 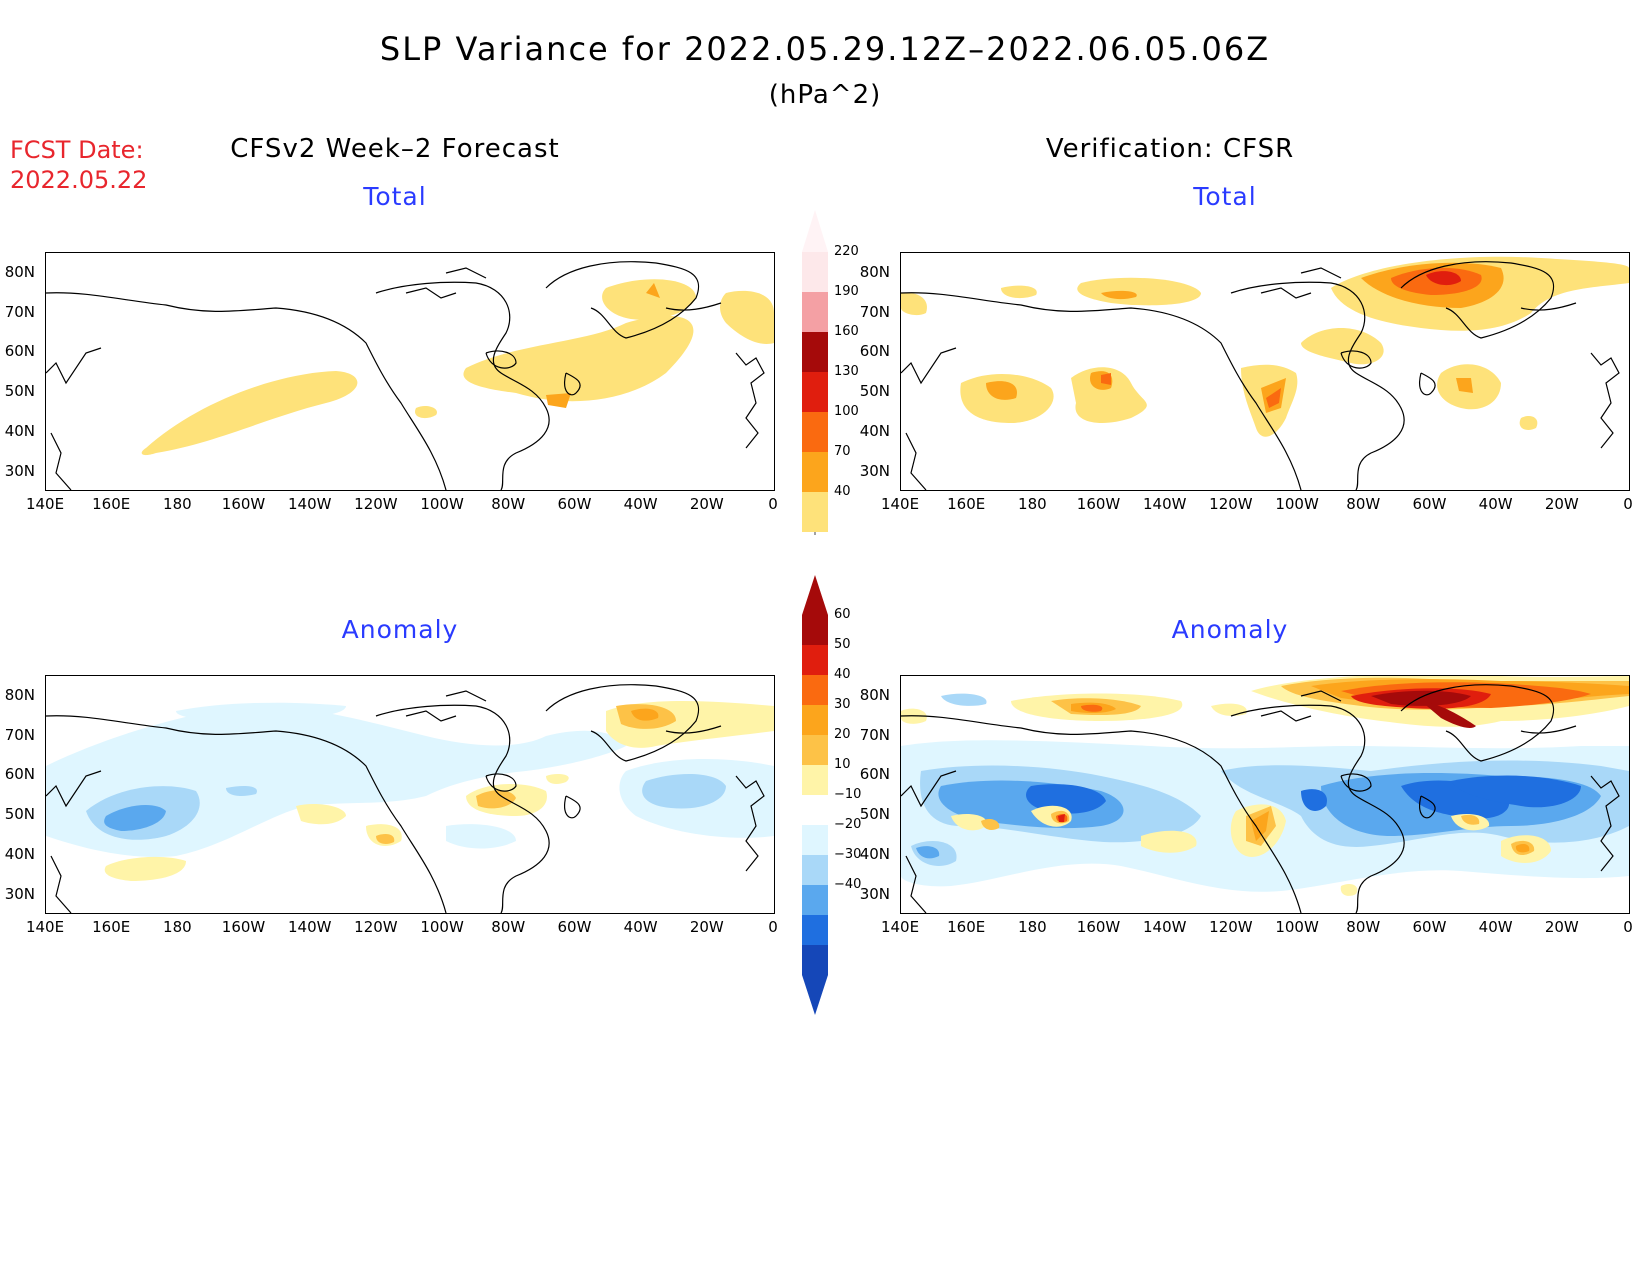 What do you see at coordinates (966, 927) in the screenshot?
I see `lon-label-bottom-right: 160E` at bounding box center [966, 927].